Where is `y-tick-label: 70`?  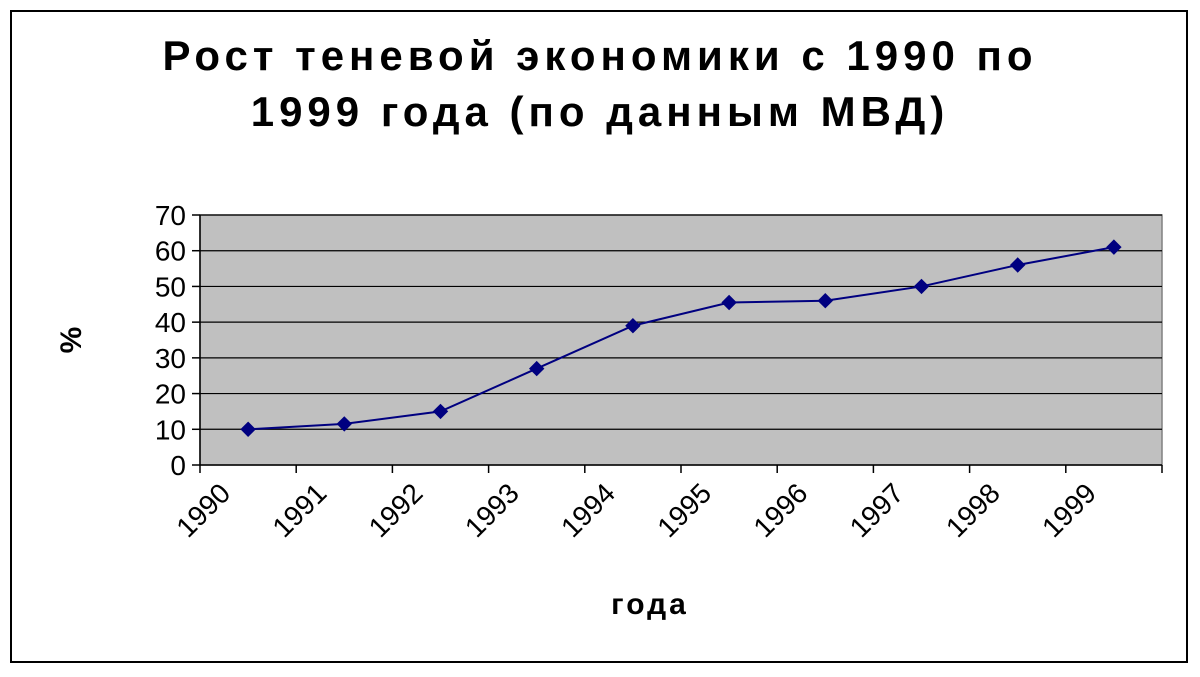
y-tick-label: 70 is located at coordinates (170, 215).